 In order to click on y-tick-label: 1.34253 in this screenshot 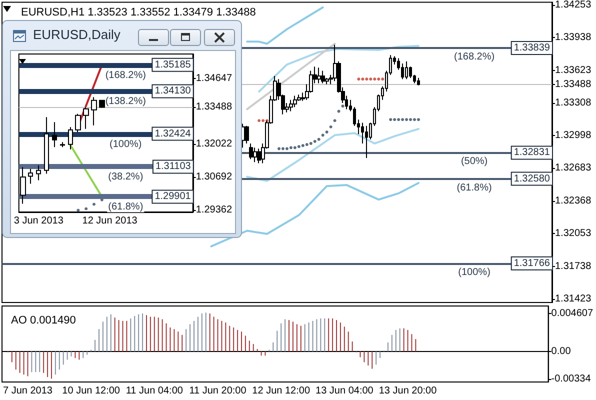, I will do `click(573, 5)`.